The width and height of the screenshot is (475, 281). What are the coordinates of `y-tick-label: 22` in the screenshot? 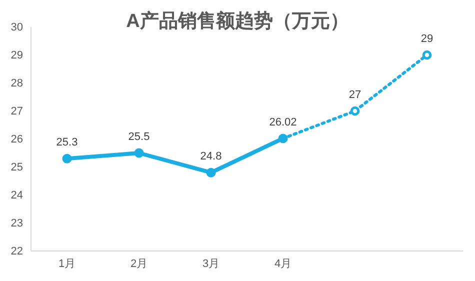 It's located at (16, 252).